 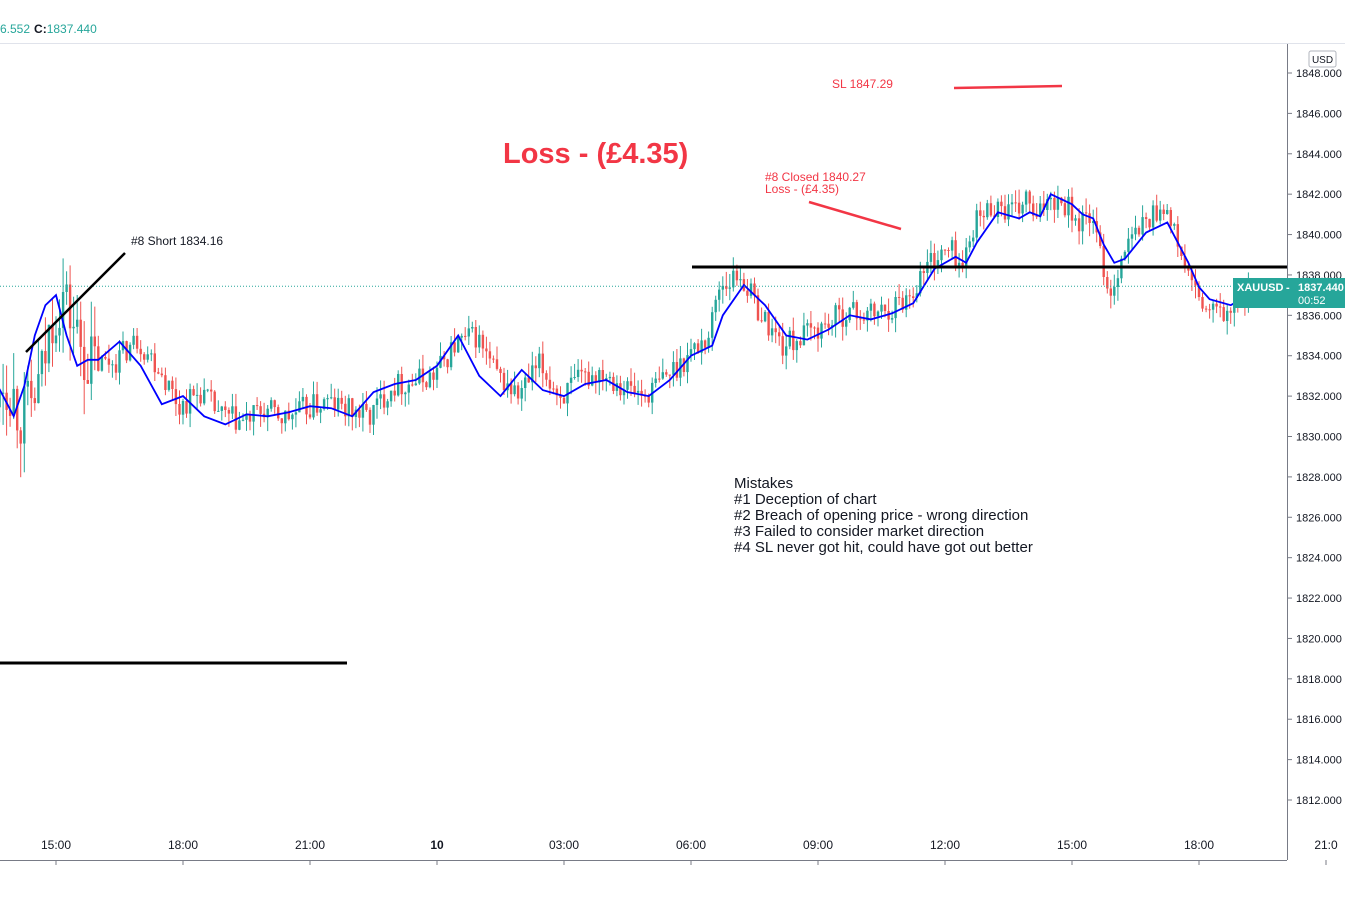 I want to click on price-tick-label: 1822.000, so click(x=1319, y=599).